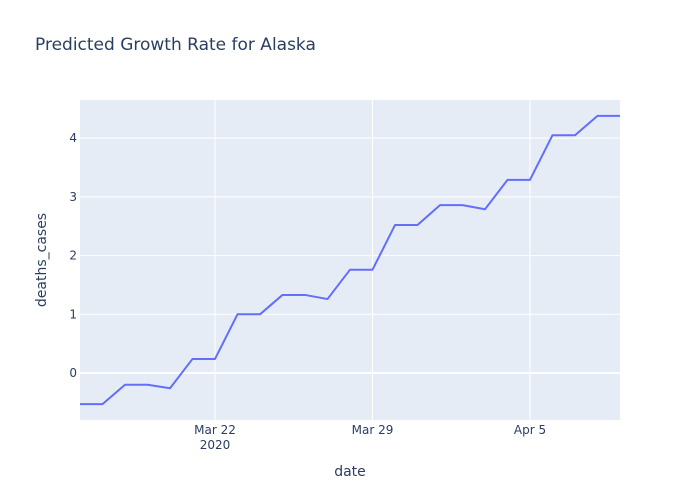 The width and height of the screenshot is (700, 500). What do you see at coordinates (530, 430) in the screenshot?
I see `x-tick-label: Apr 5` at bounding box center [530, 430].